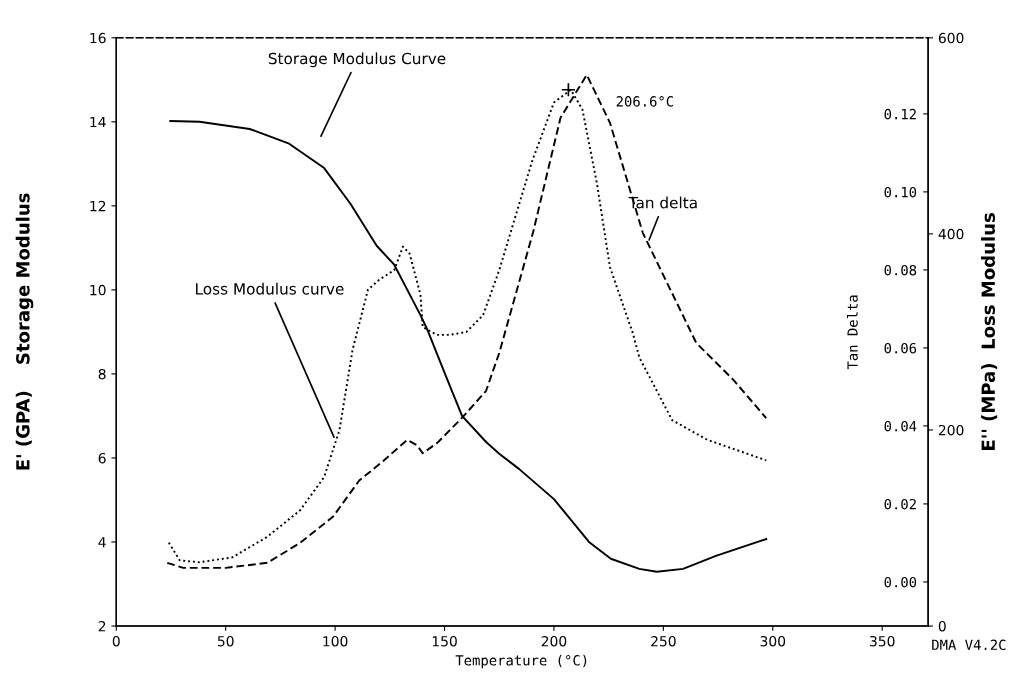 The height and width of the screenshot is (680, 1029). Describe the element at coordinates (225, 641) in the screenshot. I see `x-tick-label: 50` at that location.